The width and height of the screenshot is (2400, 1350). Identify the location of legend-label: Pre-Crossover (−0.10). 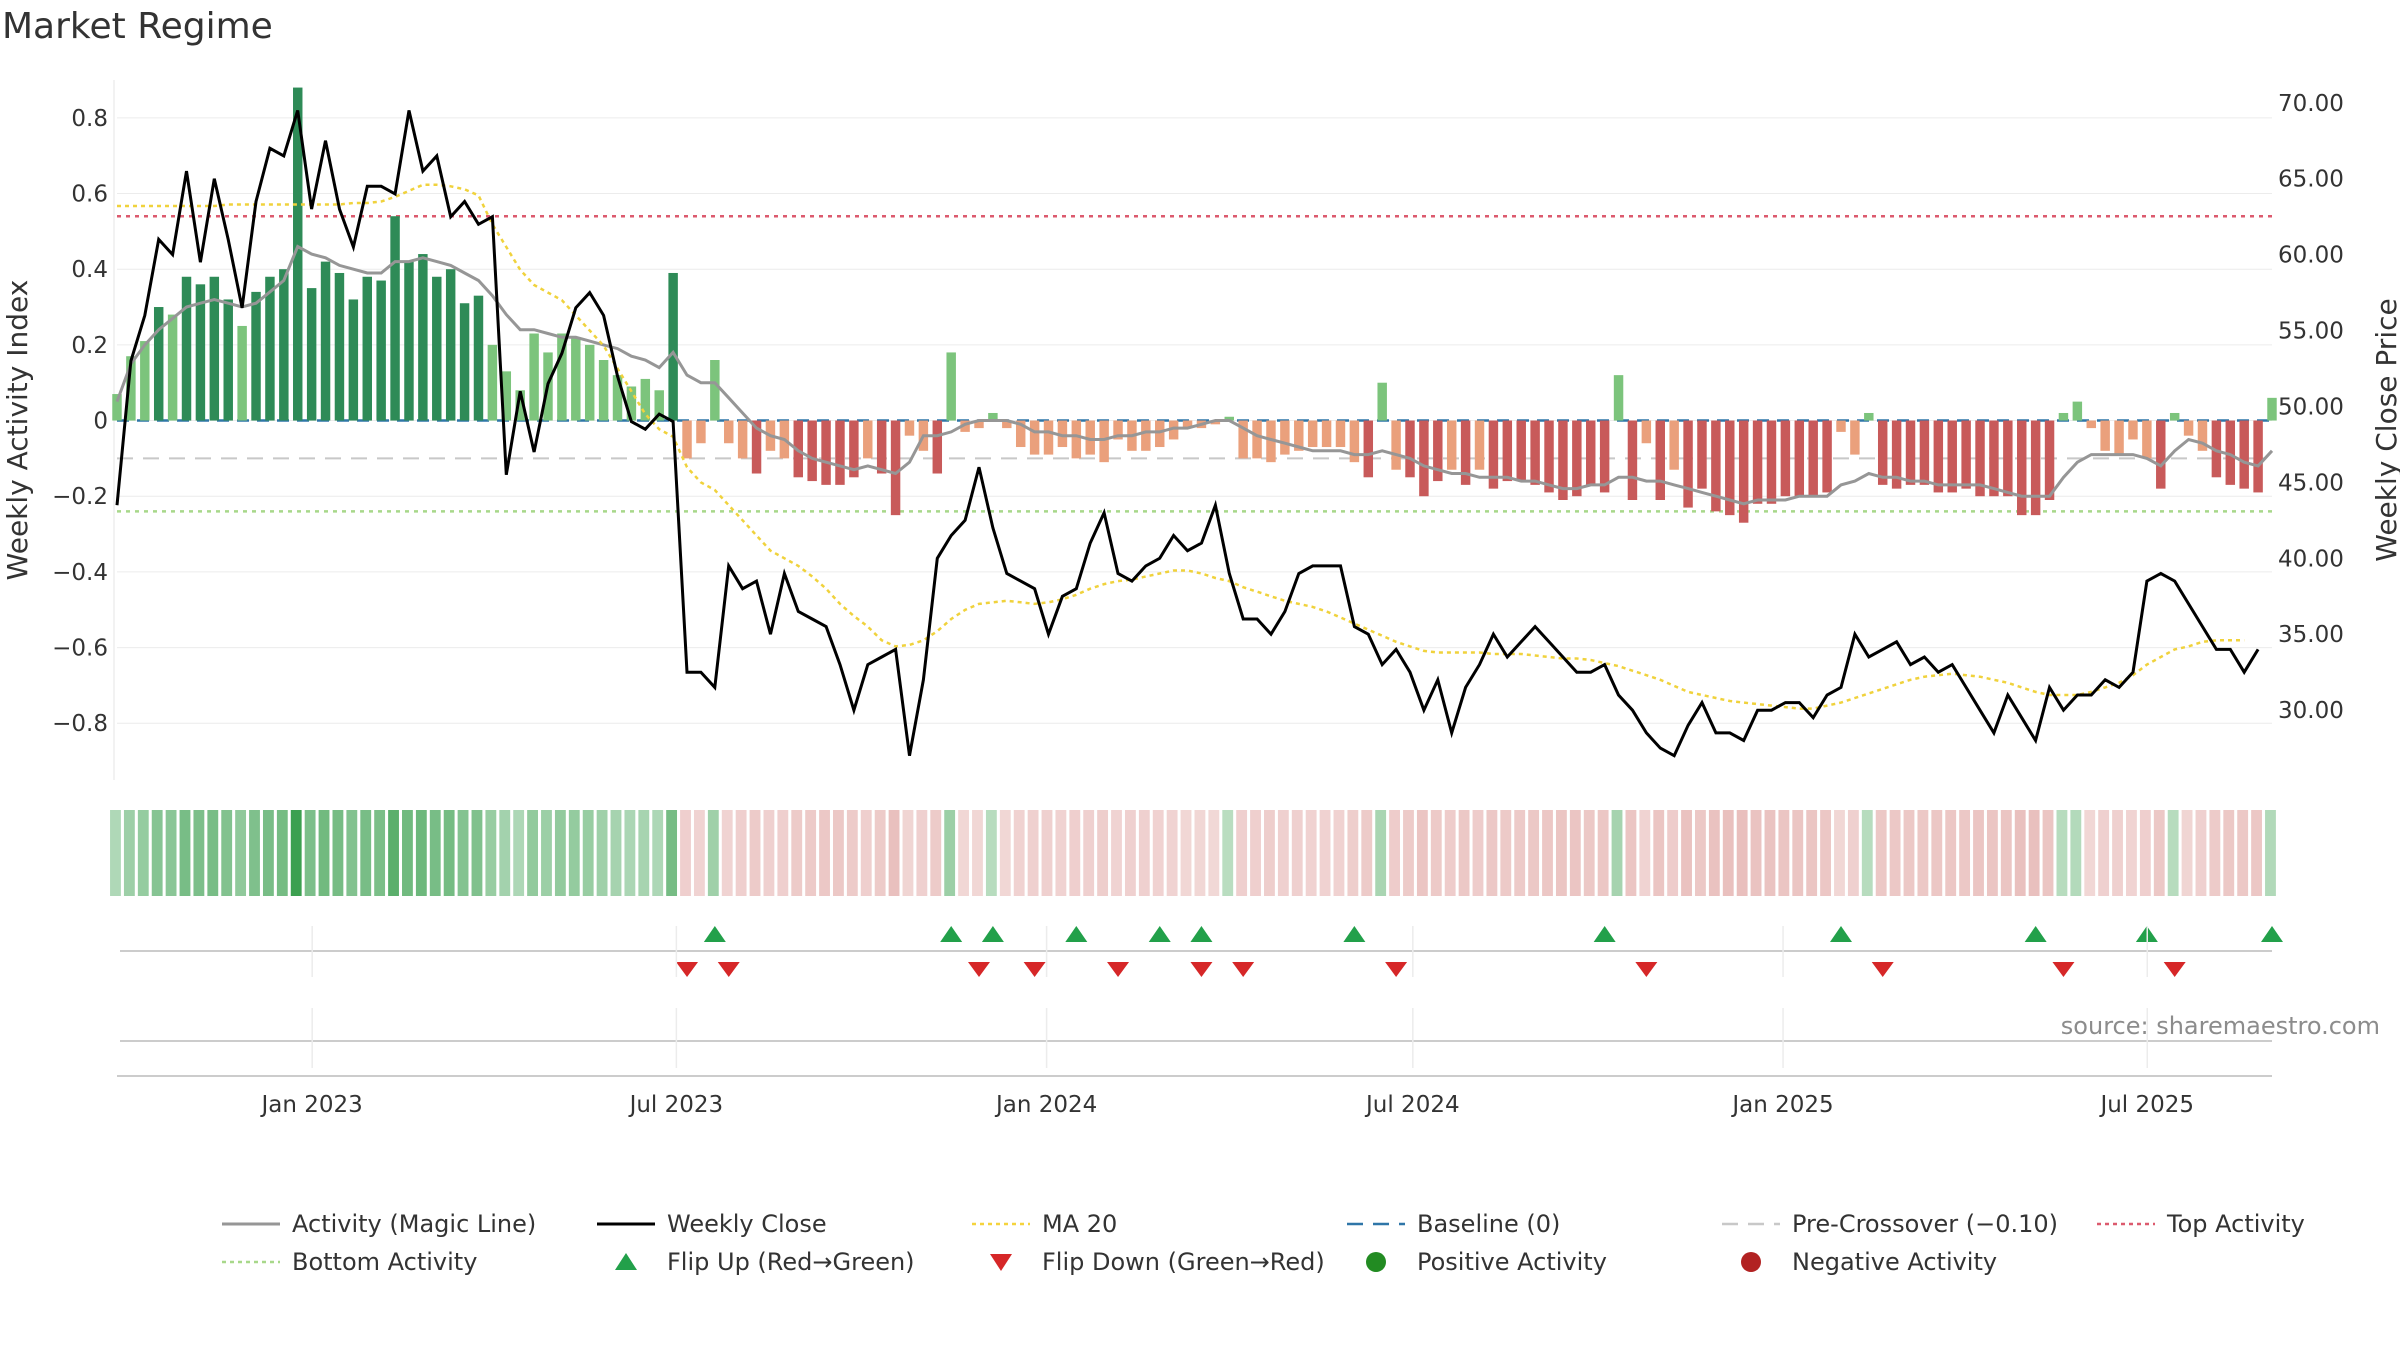
(1925, 1224).